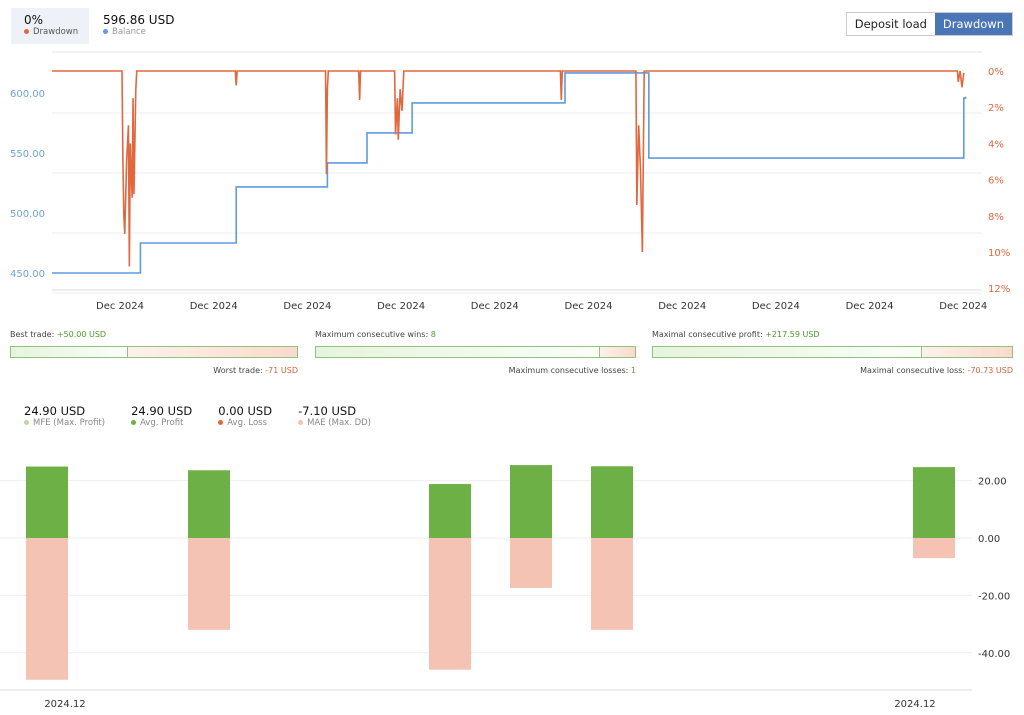  What do you see at coordinates (281, 370) in the screenshot?
I see `worst-trade-value: -71 USD` at bounding box center [281, 370].